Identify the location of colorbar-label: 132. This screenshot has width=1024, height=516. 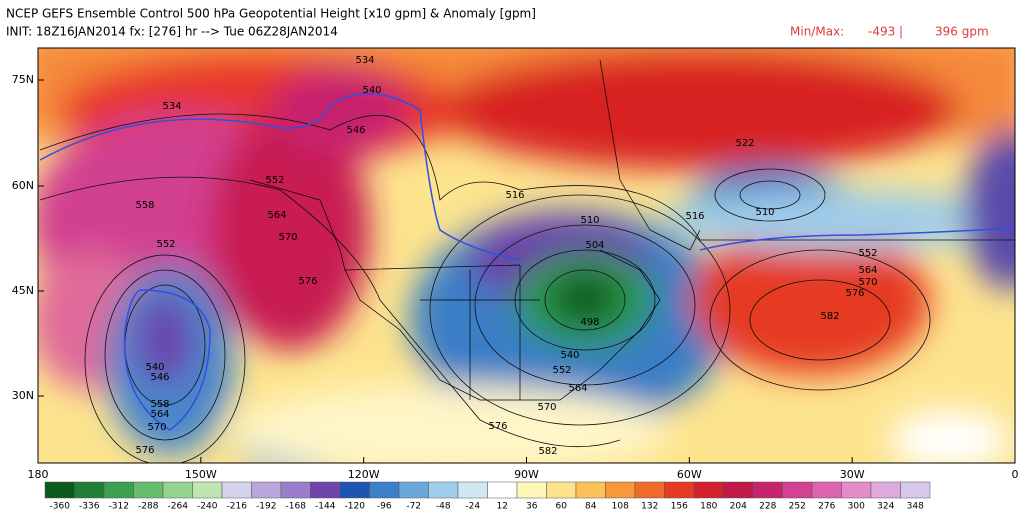
(649, 507).